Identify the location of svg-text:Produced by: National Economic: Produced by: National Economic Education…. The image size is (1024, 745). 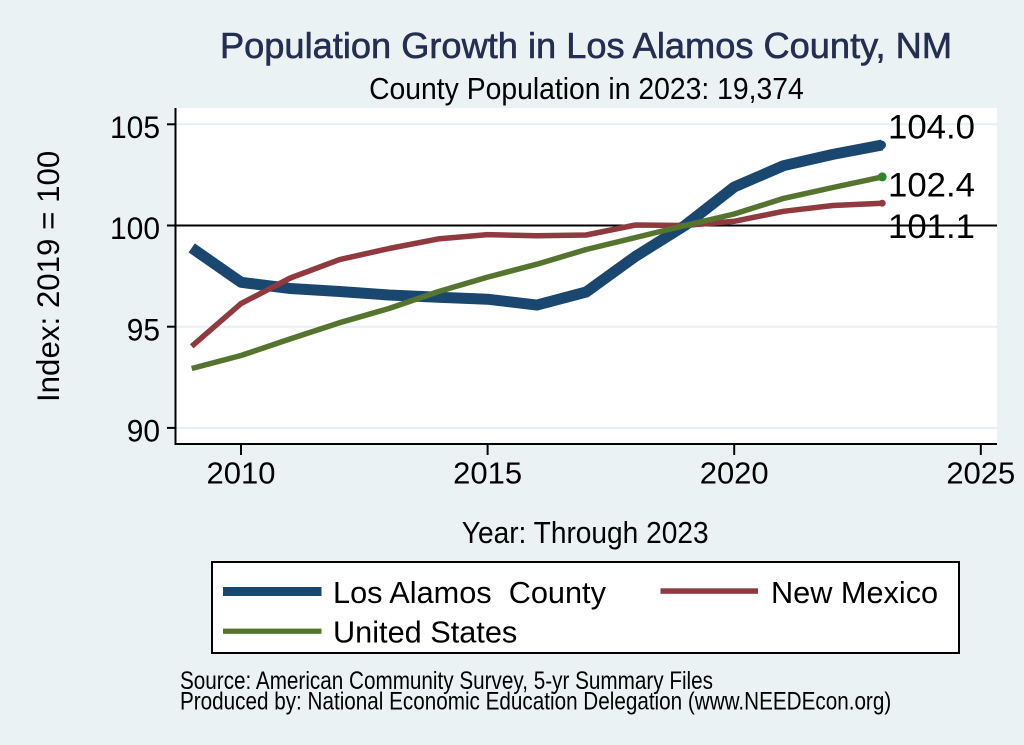
(535, 702).